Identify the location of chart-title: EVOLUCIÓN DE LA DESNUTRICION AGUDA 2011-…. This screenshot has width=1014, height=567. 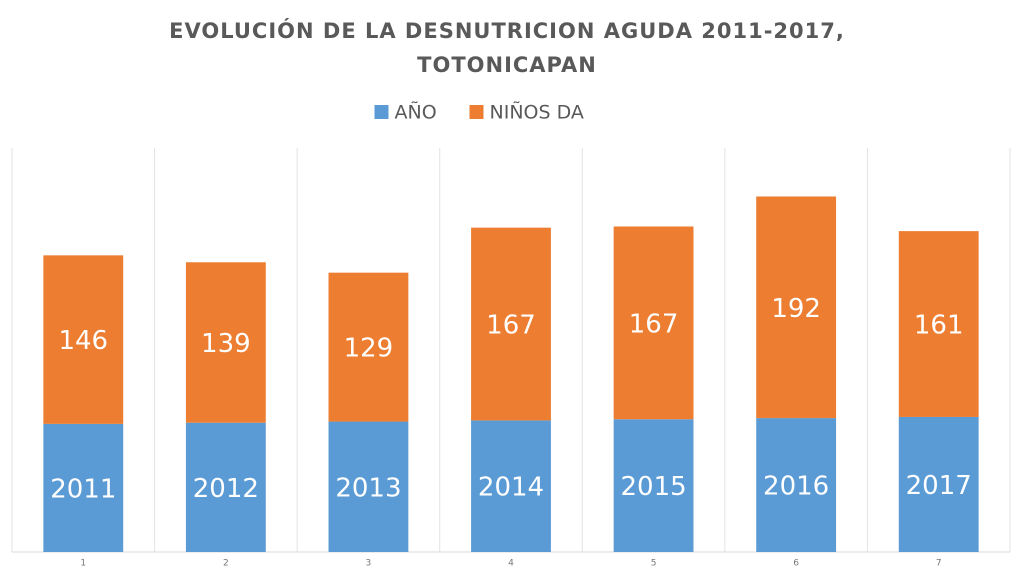
(507, 30).